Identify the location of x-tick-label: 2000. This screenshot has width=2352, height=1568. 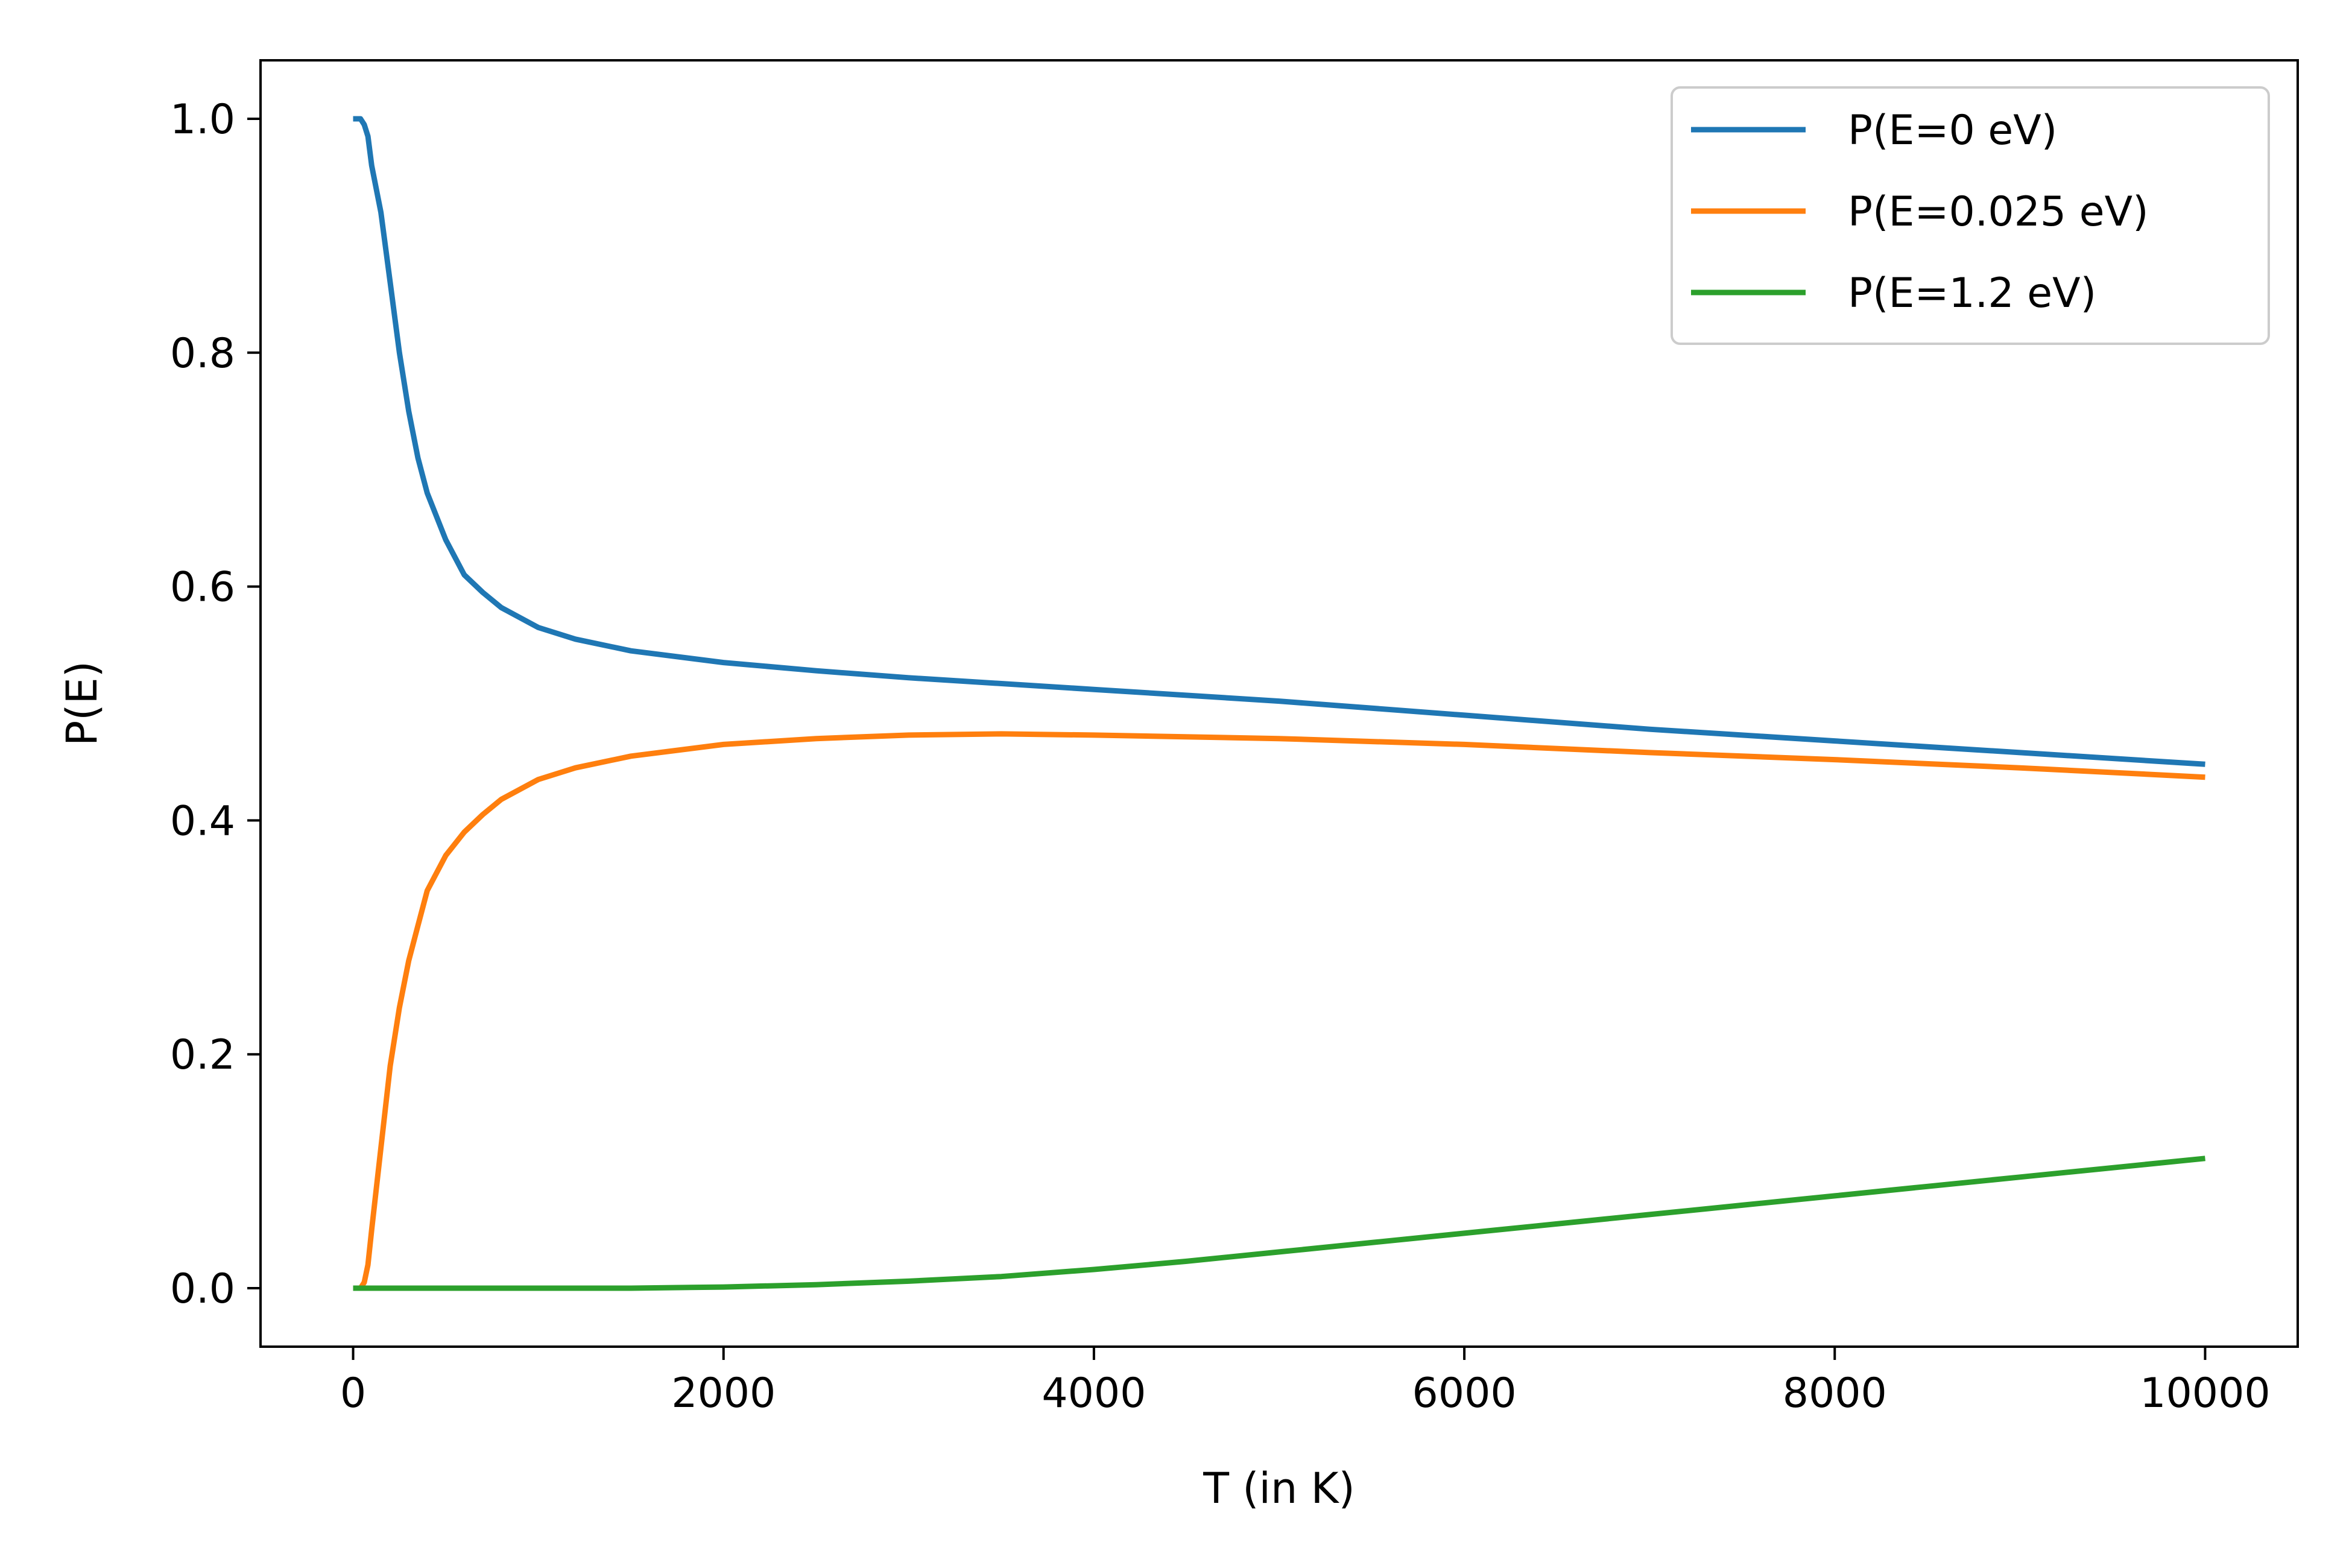
(723, 1393).